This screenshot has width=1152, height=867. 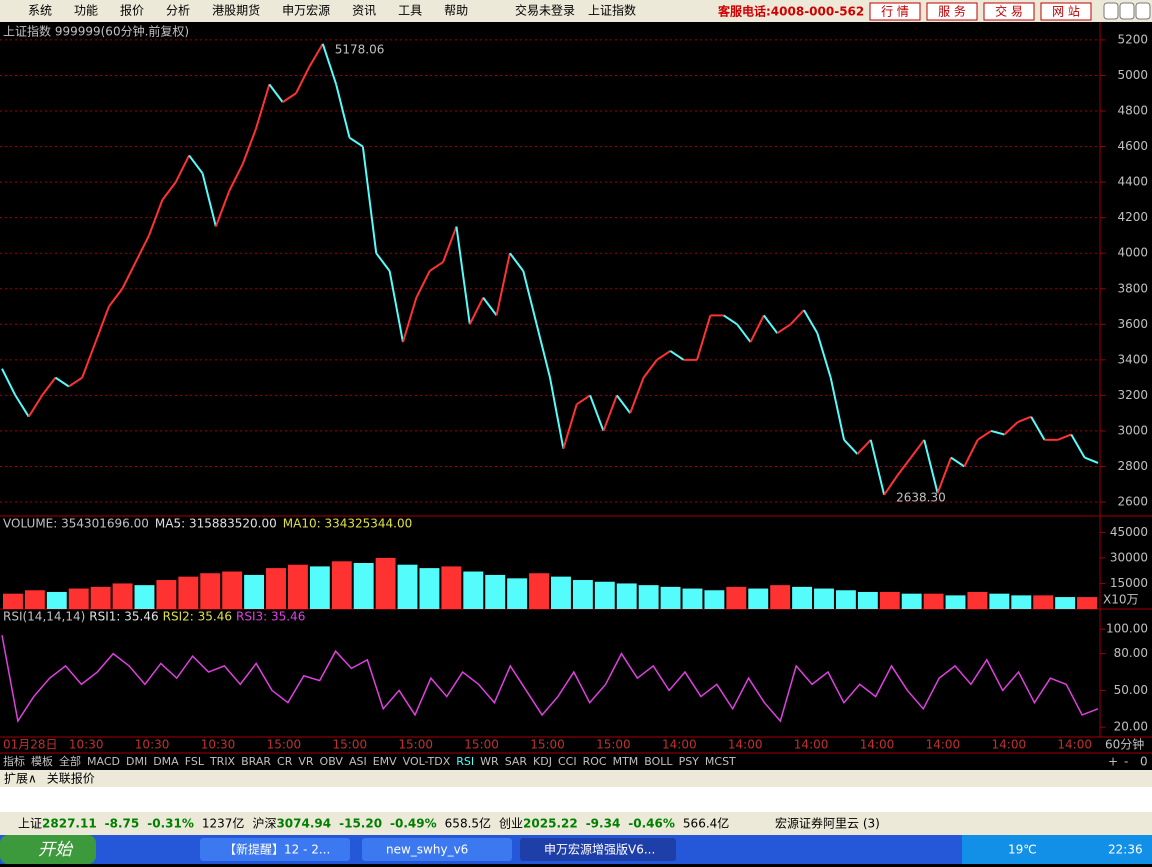 I want to click on menu-button-label: 网 站, so click(x=1066, y=12).